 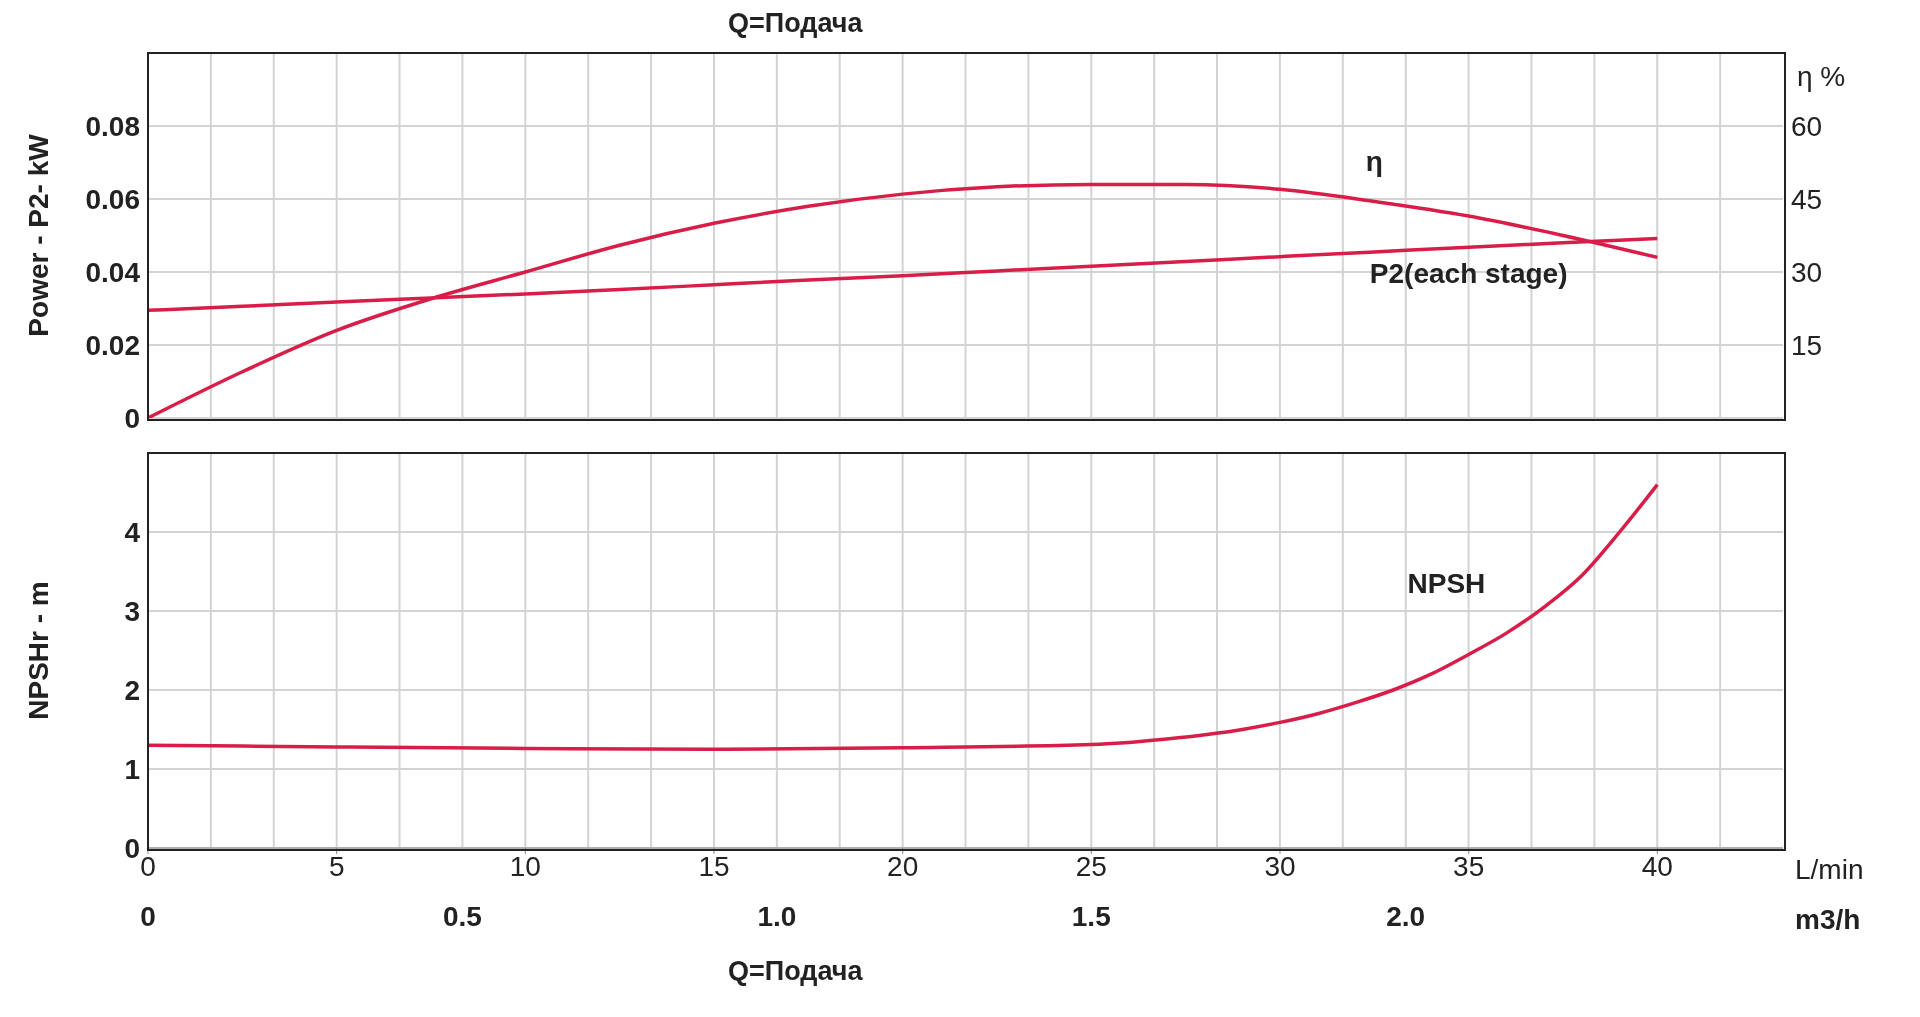 What do you see at coordinates (1821, 77) in the screenshot?
I see `y2-axis-title: η %` at bounding box center [1821, 77].